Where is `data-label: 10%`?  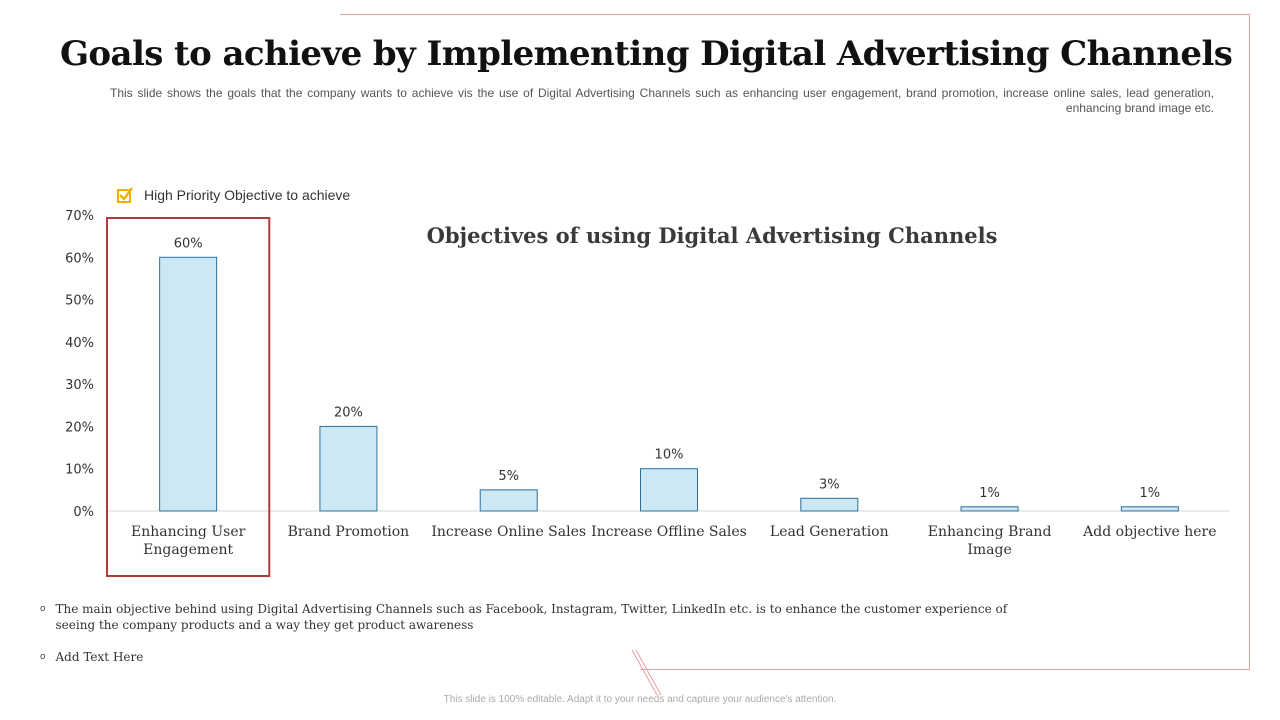
data-label: 10% is located at coordinates (669, 455).